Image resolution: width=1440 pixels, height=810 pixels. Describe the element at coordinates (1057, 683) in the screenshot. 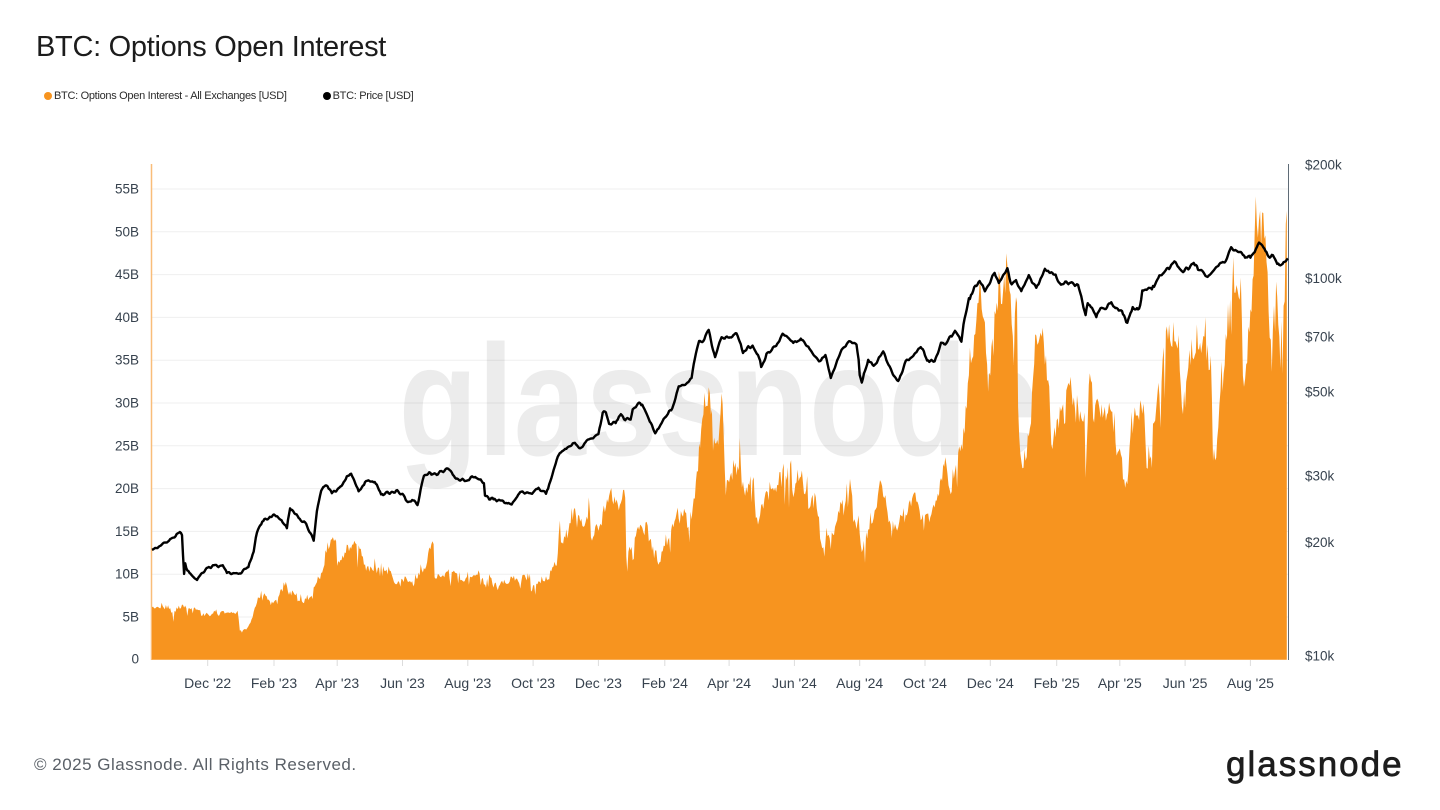

I see `svg-text: Feb '25` at that location.